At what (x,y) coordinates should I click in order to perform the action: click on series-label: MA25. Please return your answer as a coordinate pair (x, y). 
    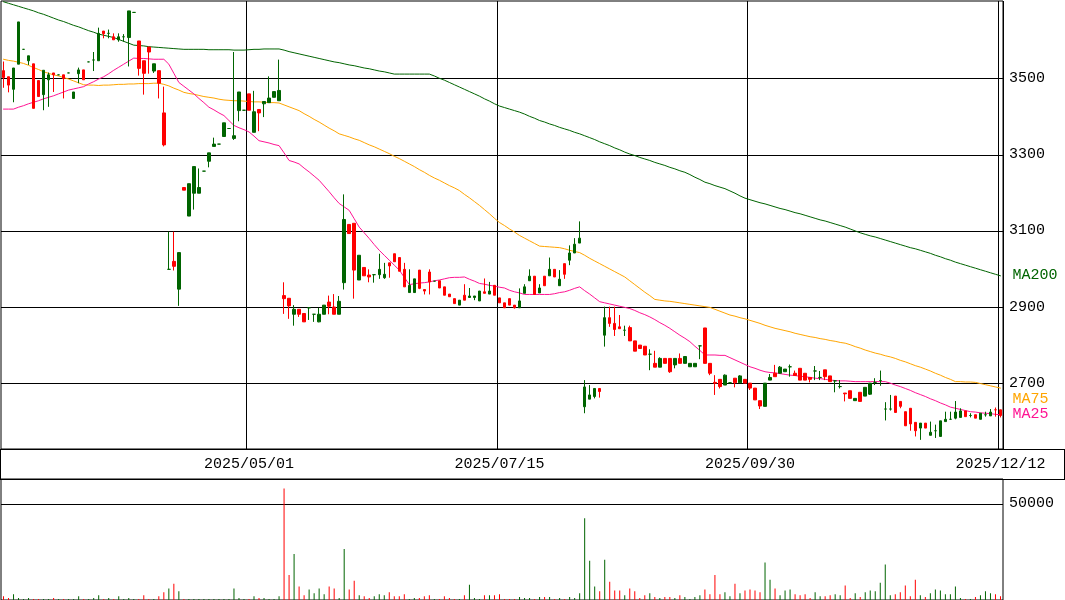
    Looking at the image, I should click on (1030, 415).